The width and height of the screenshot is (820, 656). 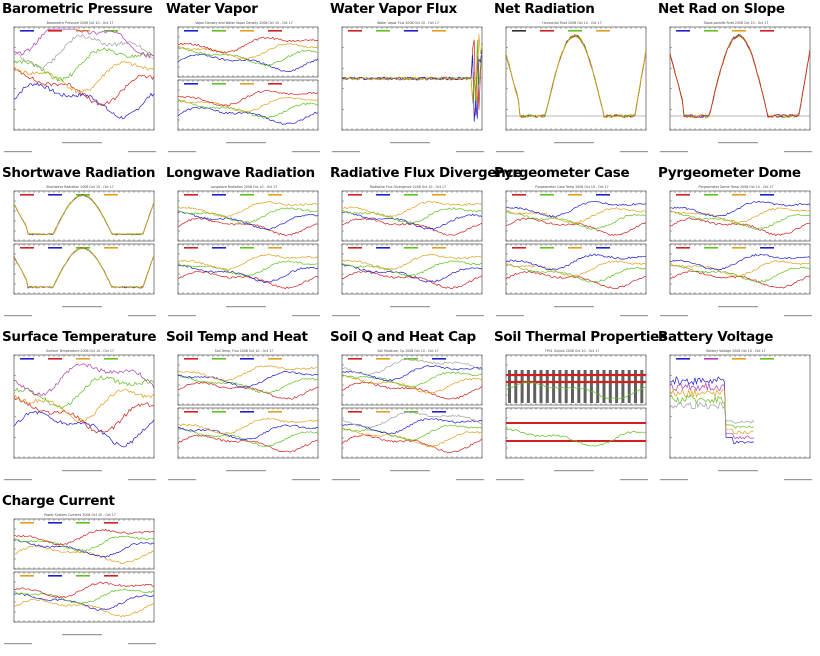 What do you see at coordinates (77, 9) in the screenshot?
I see `panel-title: Barometric Pressure` at bounding box center [77, 9].